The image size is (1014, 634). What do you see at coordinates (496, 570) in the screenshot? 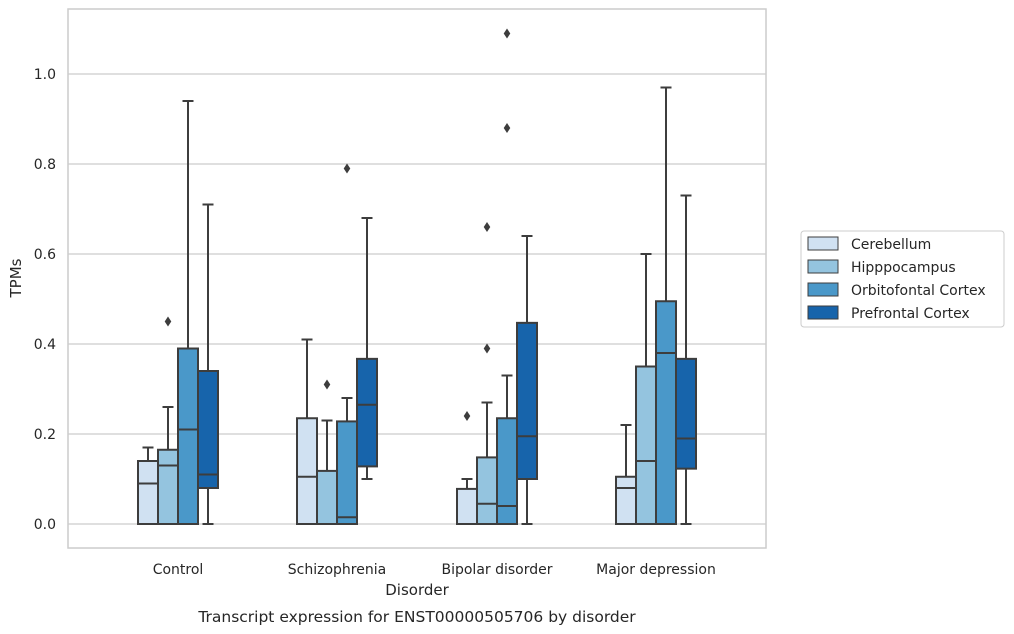
I see `x-tick-label: Bipolar disorder` at bounding box center [496, 570].